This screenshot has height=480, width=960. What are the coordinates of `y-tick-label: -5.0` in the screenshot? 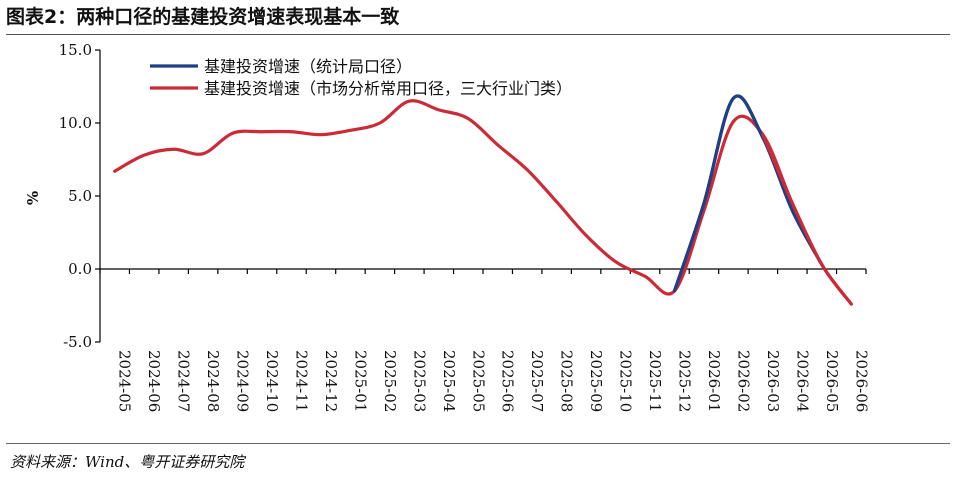 It's located at (77, 342).